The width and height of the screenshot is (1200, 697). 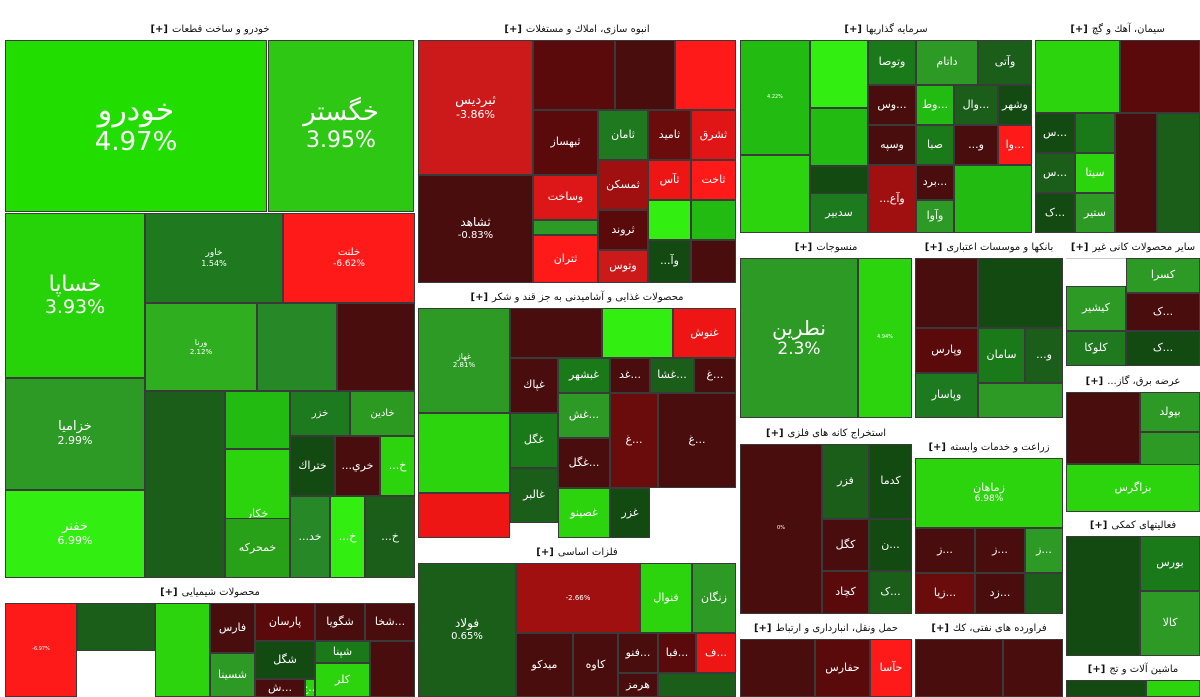 What do you see at coordinates (845, 545) in the screenshot?
I see `stock-tile: کگل` at bounding box center [845, 545].